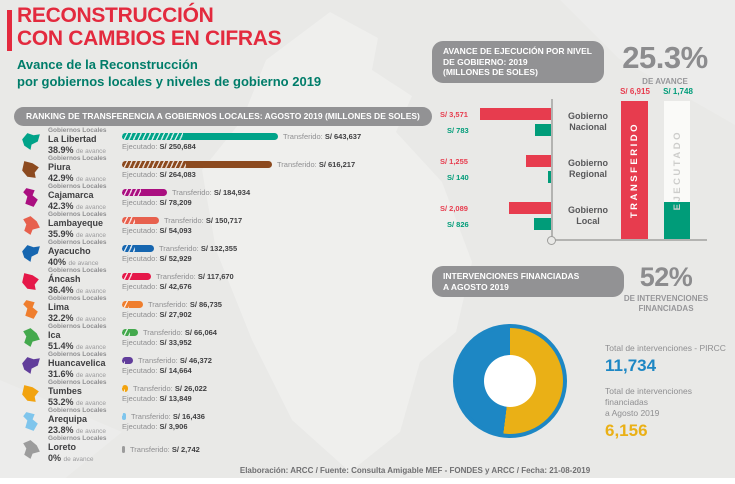 This screenshot has height=484, width=735. I want to click on transfer-value: S/ 26,022, so click(190, 388).